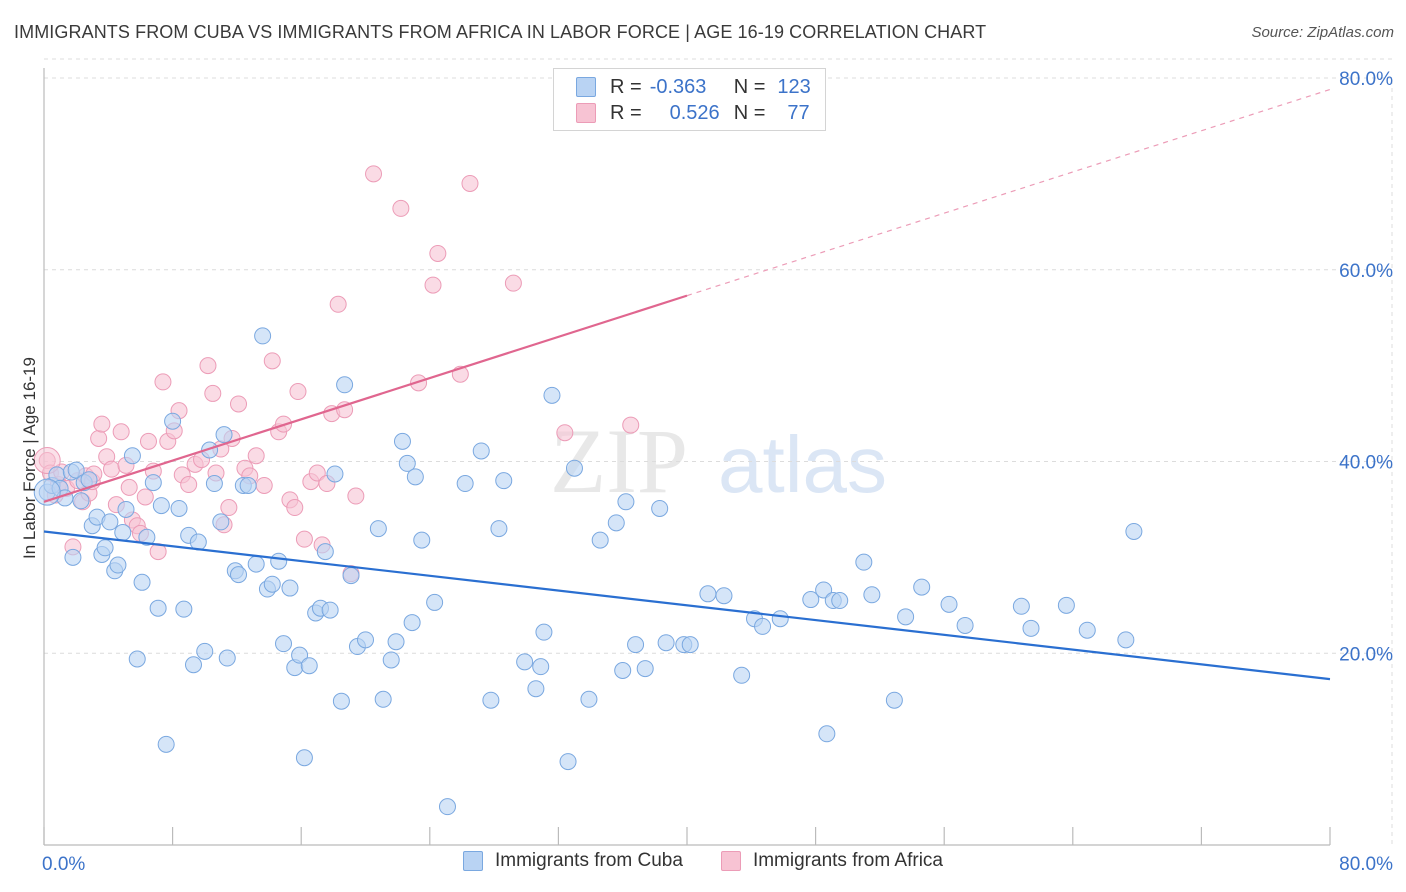  I want to click on legend-item-cuba: Immigrants from Cuba, so click(573, 861).